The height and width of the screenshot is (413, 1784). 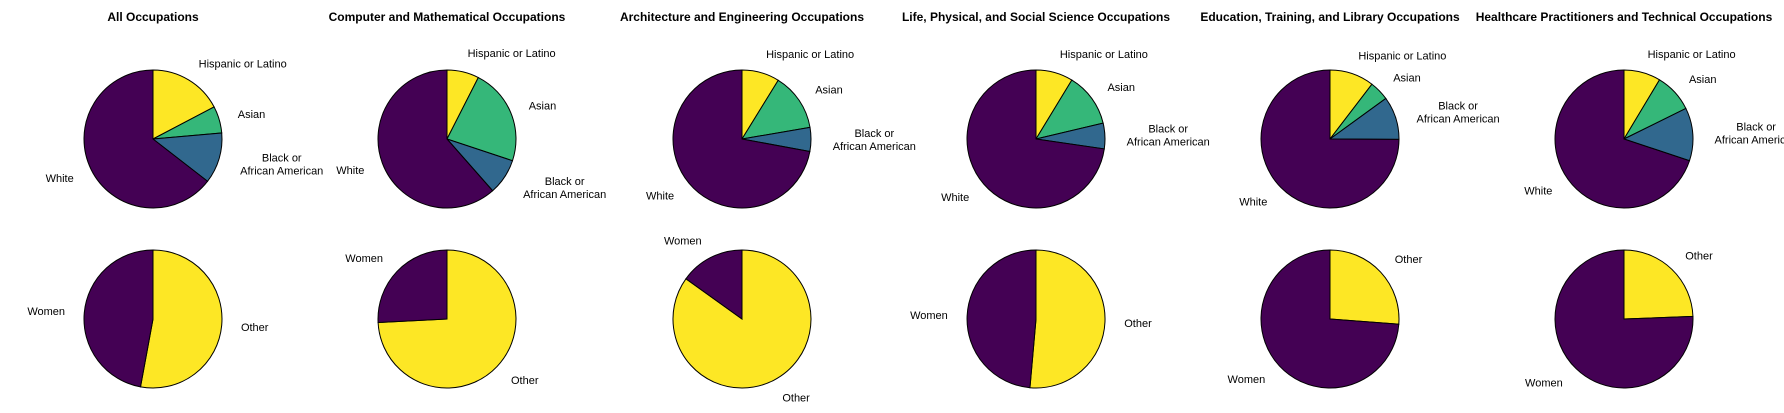 I want to click on pie-slice-race-hispanic-or-latino, so click(x=183, y=104).